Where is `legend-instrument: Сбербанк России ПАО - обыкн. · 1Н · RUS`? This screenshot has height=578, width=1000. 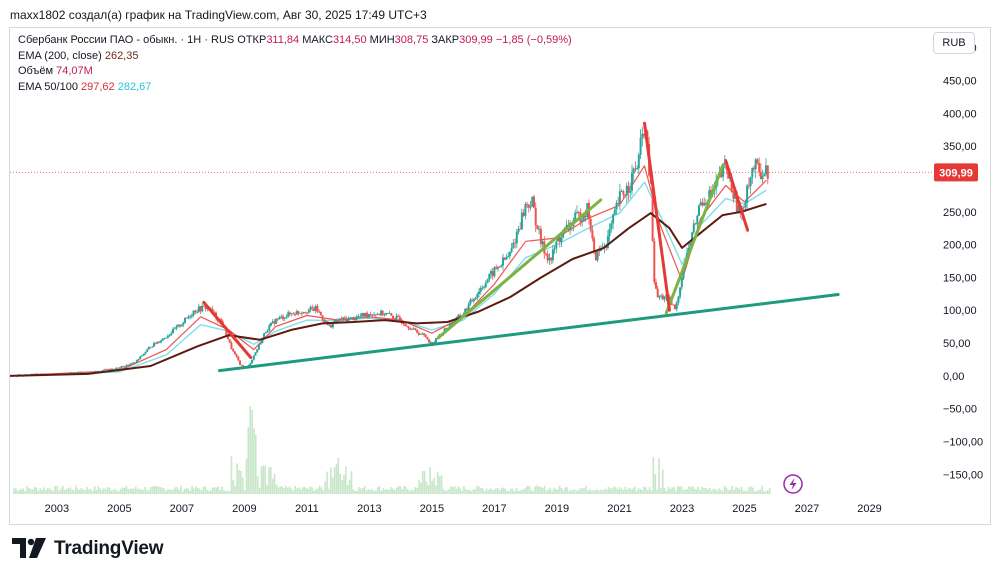 legend-instrument: Сбербанк России ПАО - обыкн. · 1Н · RUS is located at coordinates (126, 40).